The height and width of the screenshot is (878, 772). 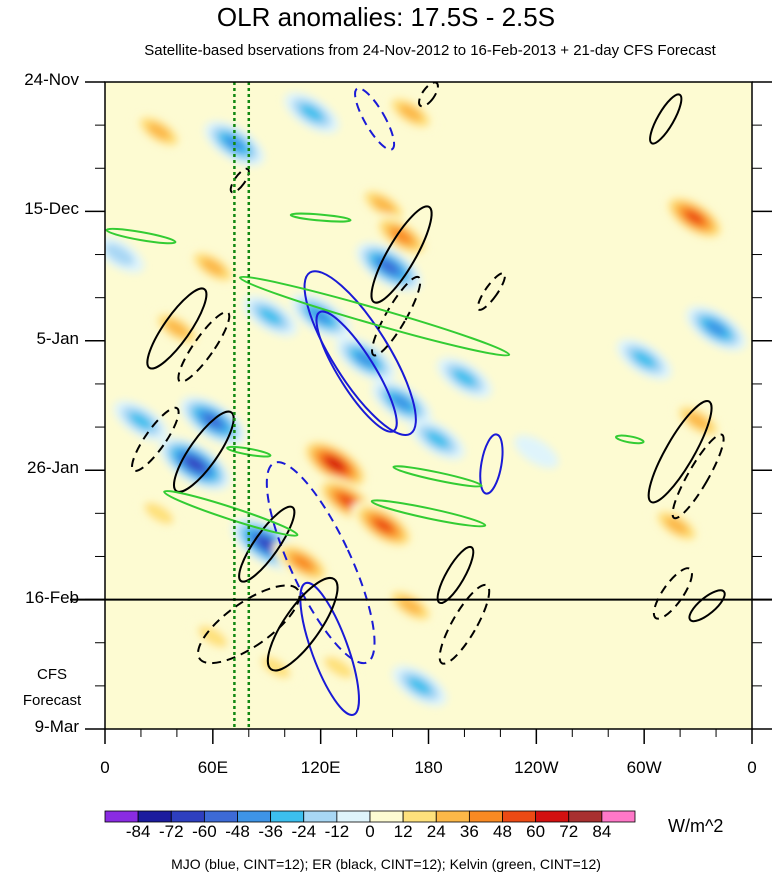 I want to click on y-tick-label: 16-Feb, so click(x=52, y=597).